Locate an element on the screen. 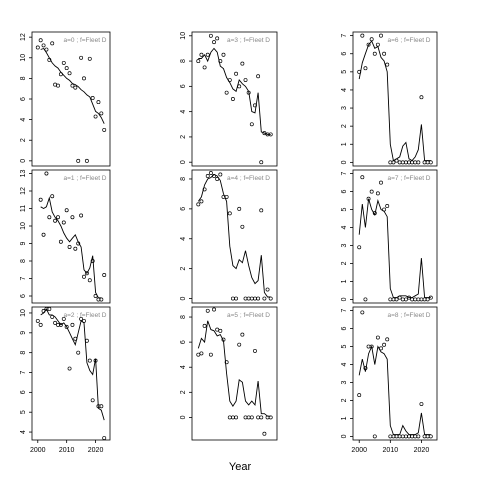 The image size is (480, 480). y-tick-label: 7 is located at coordinates (344, 311).